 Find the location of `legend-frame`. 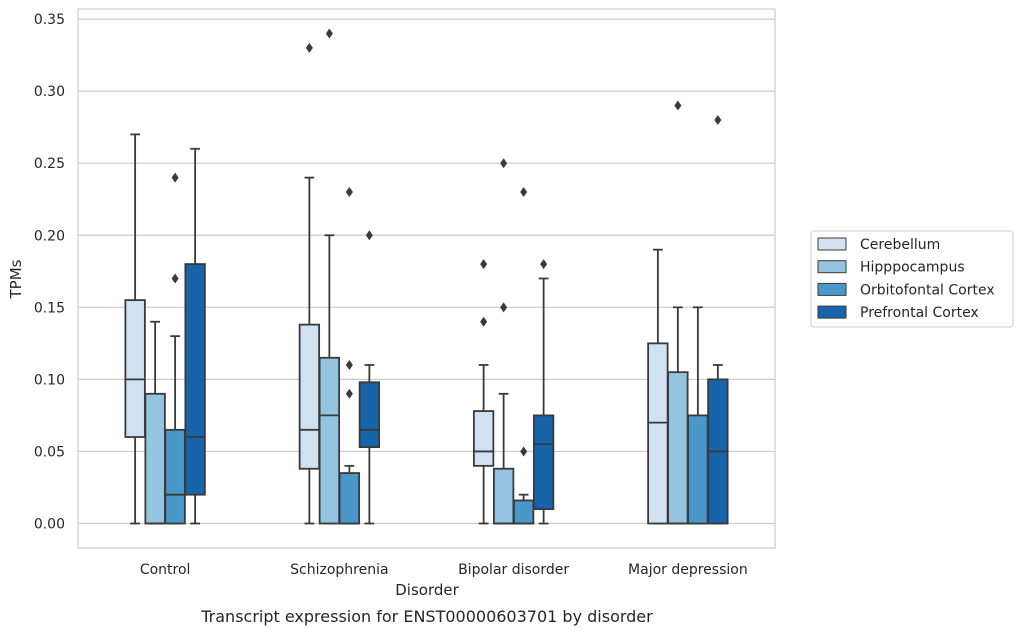

legend-frame is located at coordinates (912, 279).